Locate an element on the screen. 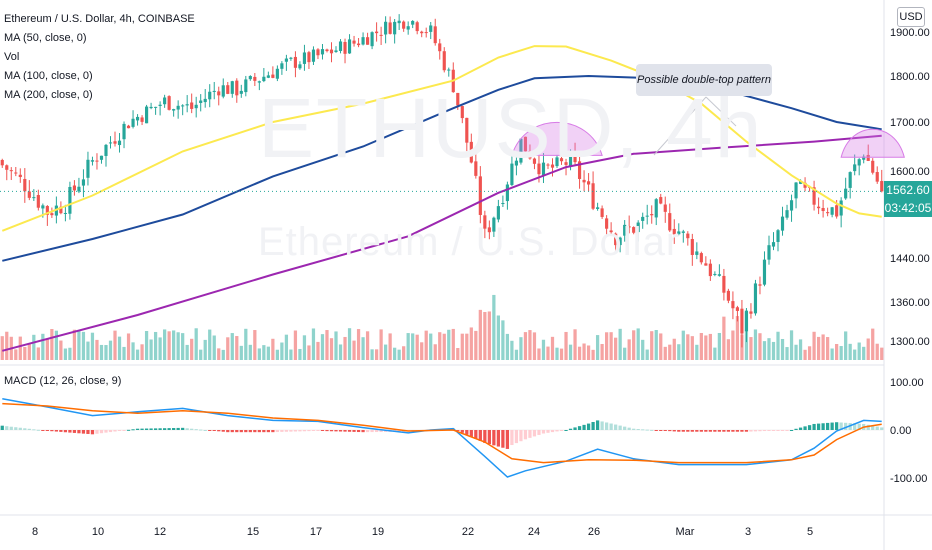  bar-countdown: 03:42:05 is located at coordinates (908, 208).